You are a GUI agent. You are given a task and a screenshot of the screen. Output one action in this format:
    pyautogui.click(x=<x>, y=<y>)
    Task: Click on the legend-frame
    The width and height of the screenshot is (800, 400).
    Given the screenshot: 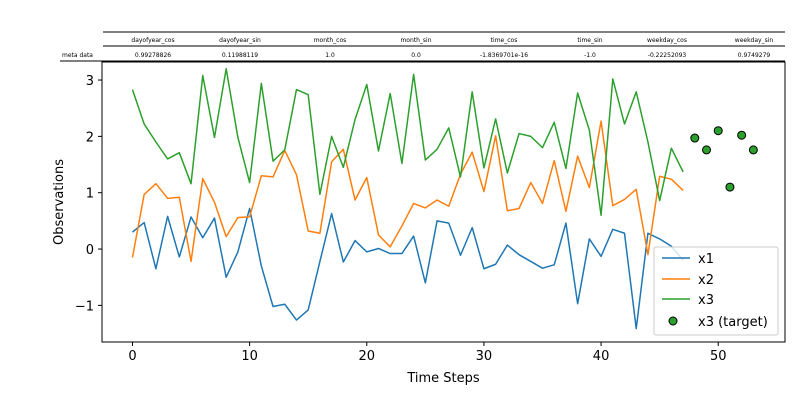 What is the action you would take?
    pyautogui.click(x=716, y=291)
    